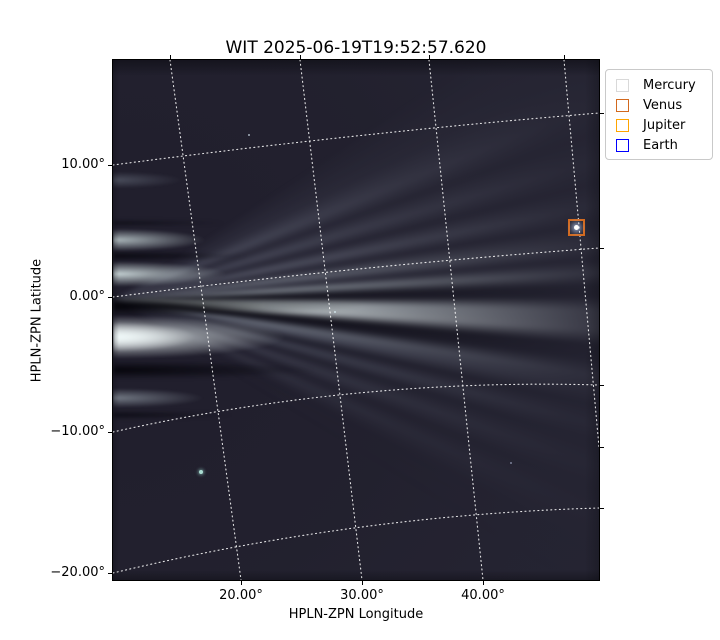  What do you see at coordinates (77, 431) in the screenshot?
I see `y-tick-label: −10.00°` at bounding box center [77, 431].